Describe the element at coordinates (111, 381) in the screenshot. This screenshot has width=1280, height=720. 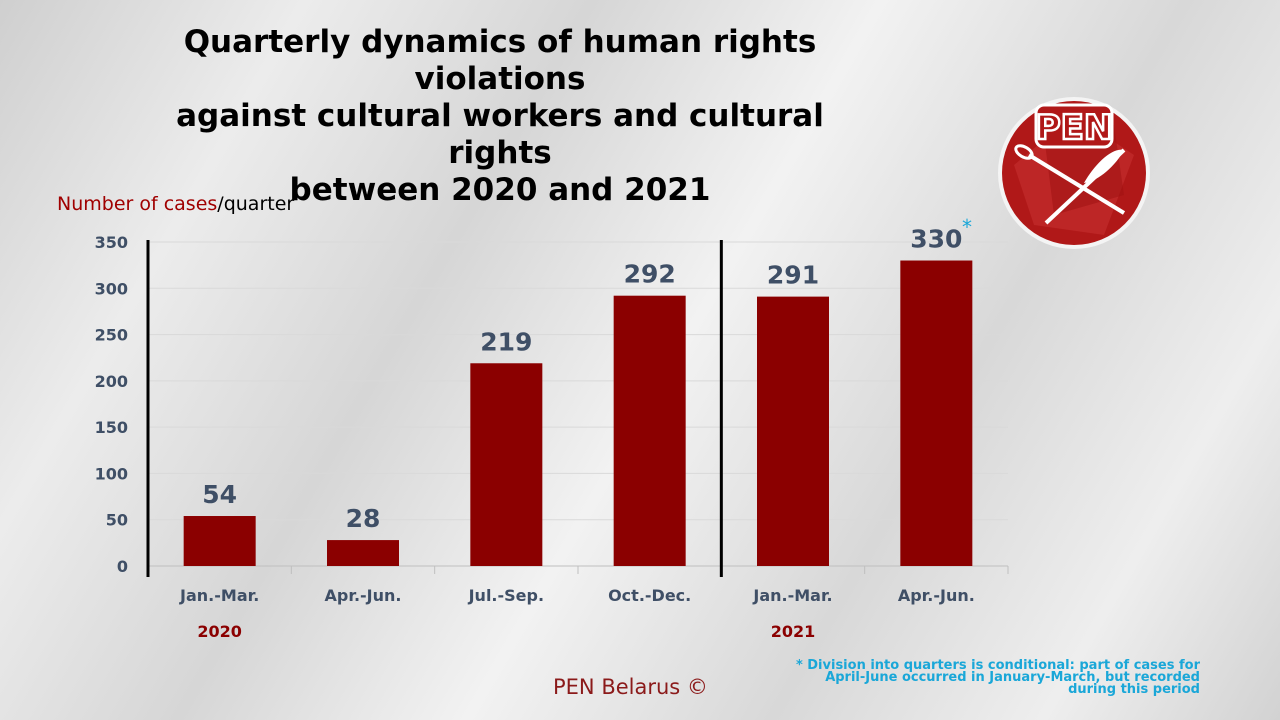
I see `y-tick-label: 200` at that location.